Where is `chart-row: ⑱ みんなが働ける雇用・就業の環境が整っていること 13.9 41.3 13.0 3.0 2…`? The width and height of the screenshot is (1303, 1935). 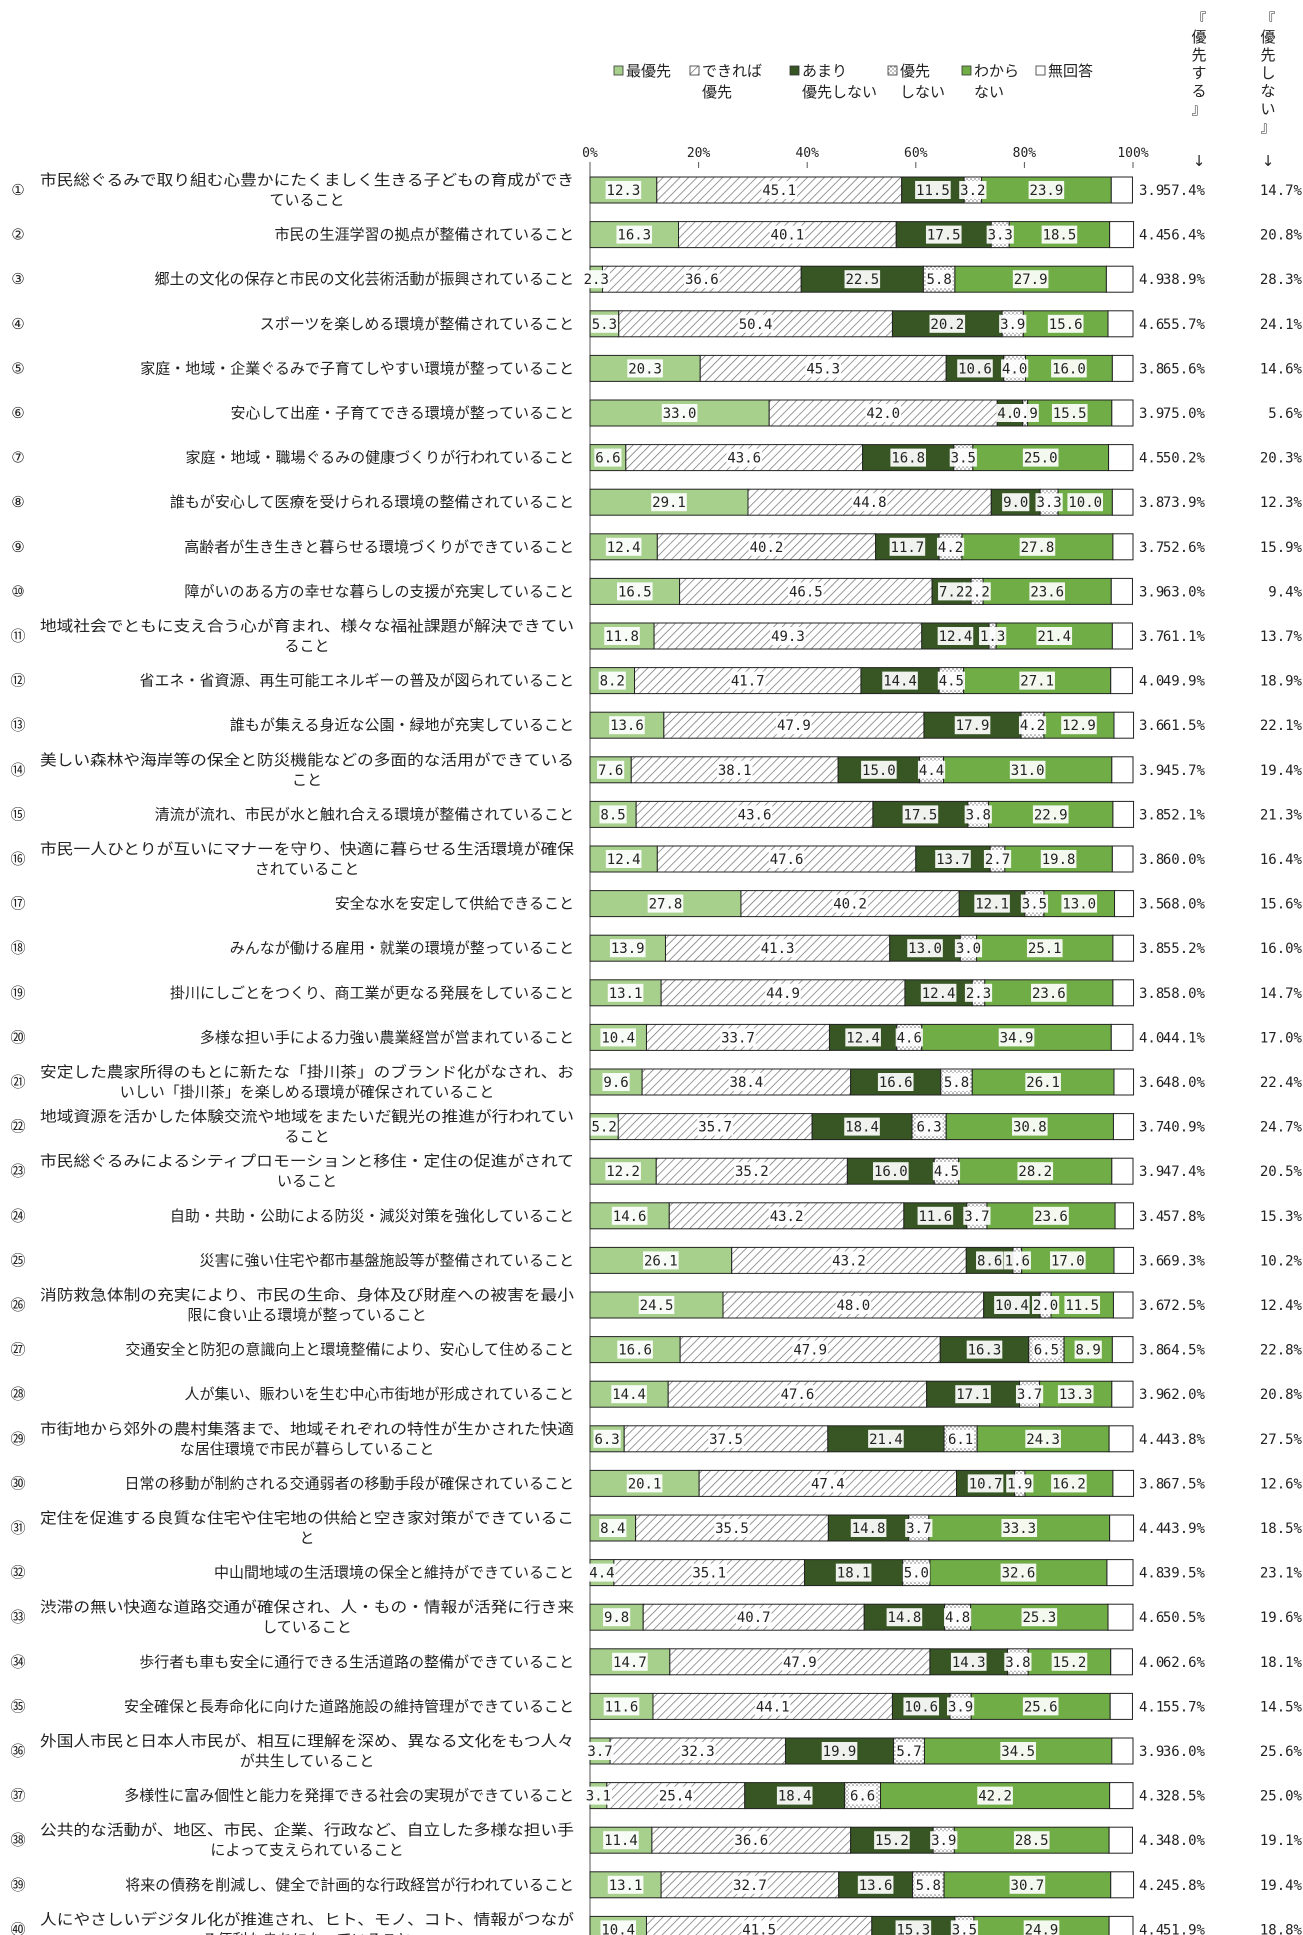
chart-row: ⑱ みんなが働ける雇用・就業の環境が整っていること 13.9 41.3 13.0 3.0 2… is located at coordinates (656, 948).